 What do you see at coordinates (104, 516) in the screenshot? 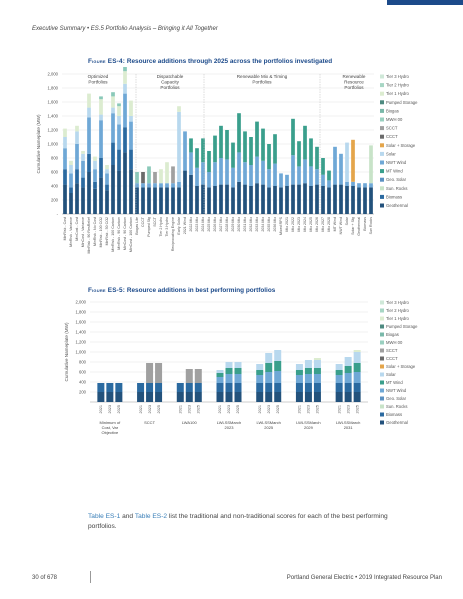
I see `table-es1-link: Table ES-1` at bounding box center [104, 516].